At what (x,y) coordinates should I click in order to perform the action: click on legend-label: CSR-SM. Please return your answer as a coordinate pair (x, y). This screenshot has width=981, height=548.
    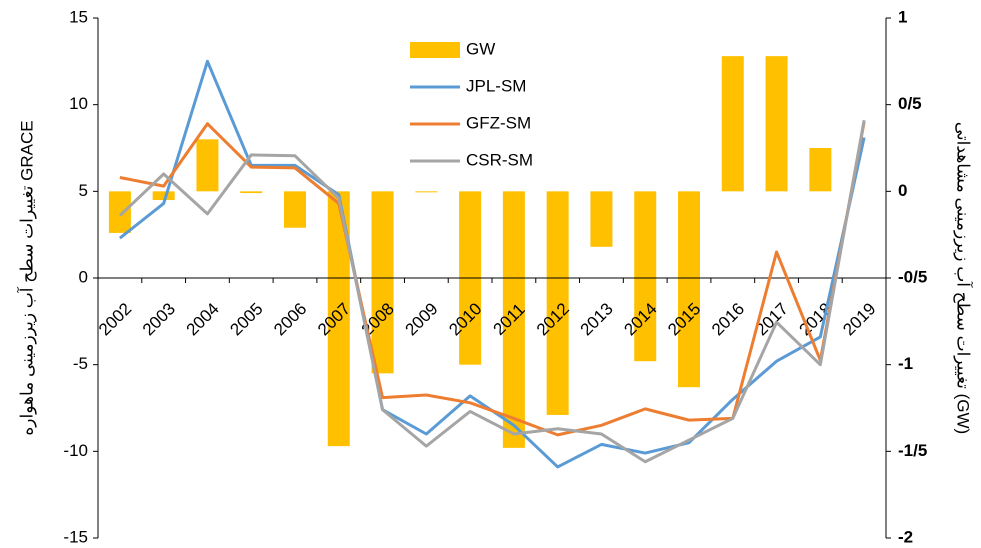
    Looking at the image, I should click on (499, 159).